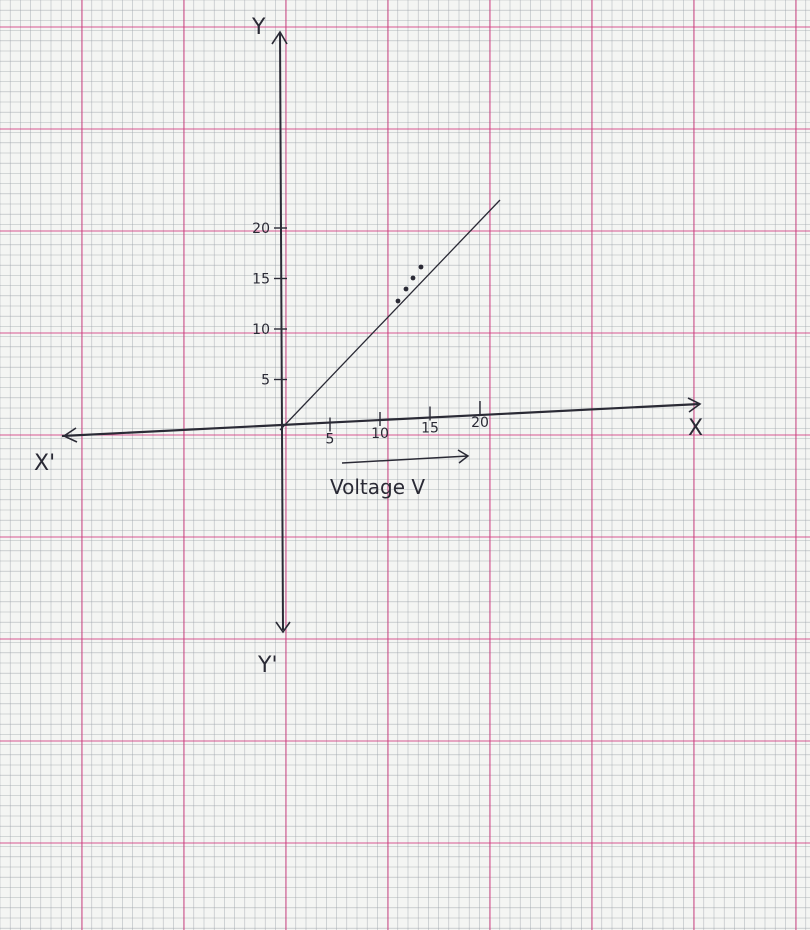  What do you see at coordinates (267, 665) in the screenshot?
I see `y-axis-negative-label: Y'` at bounding box center [267, 665].